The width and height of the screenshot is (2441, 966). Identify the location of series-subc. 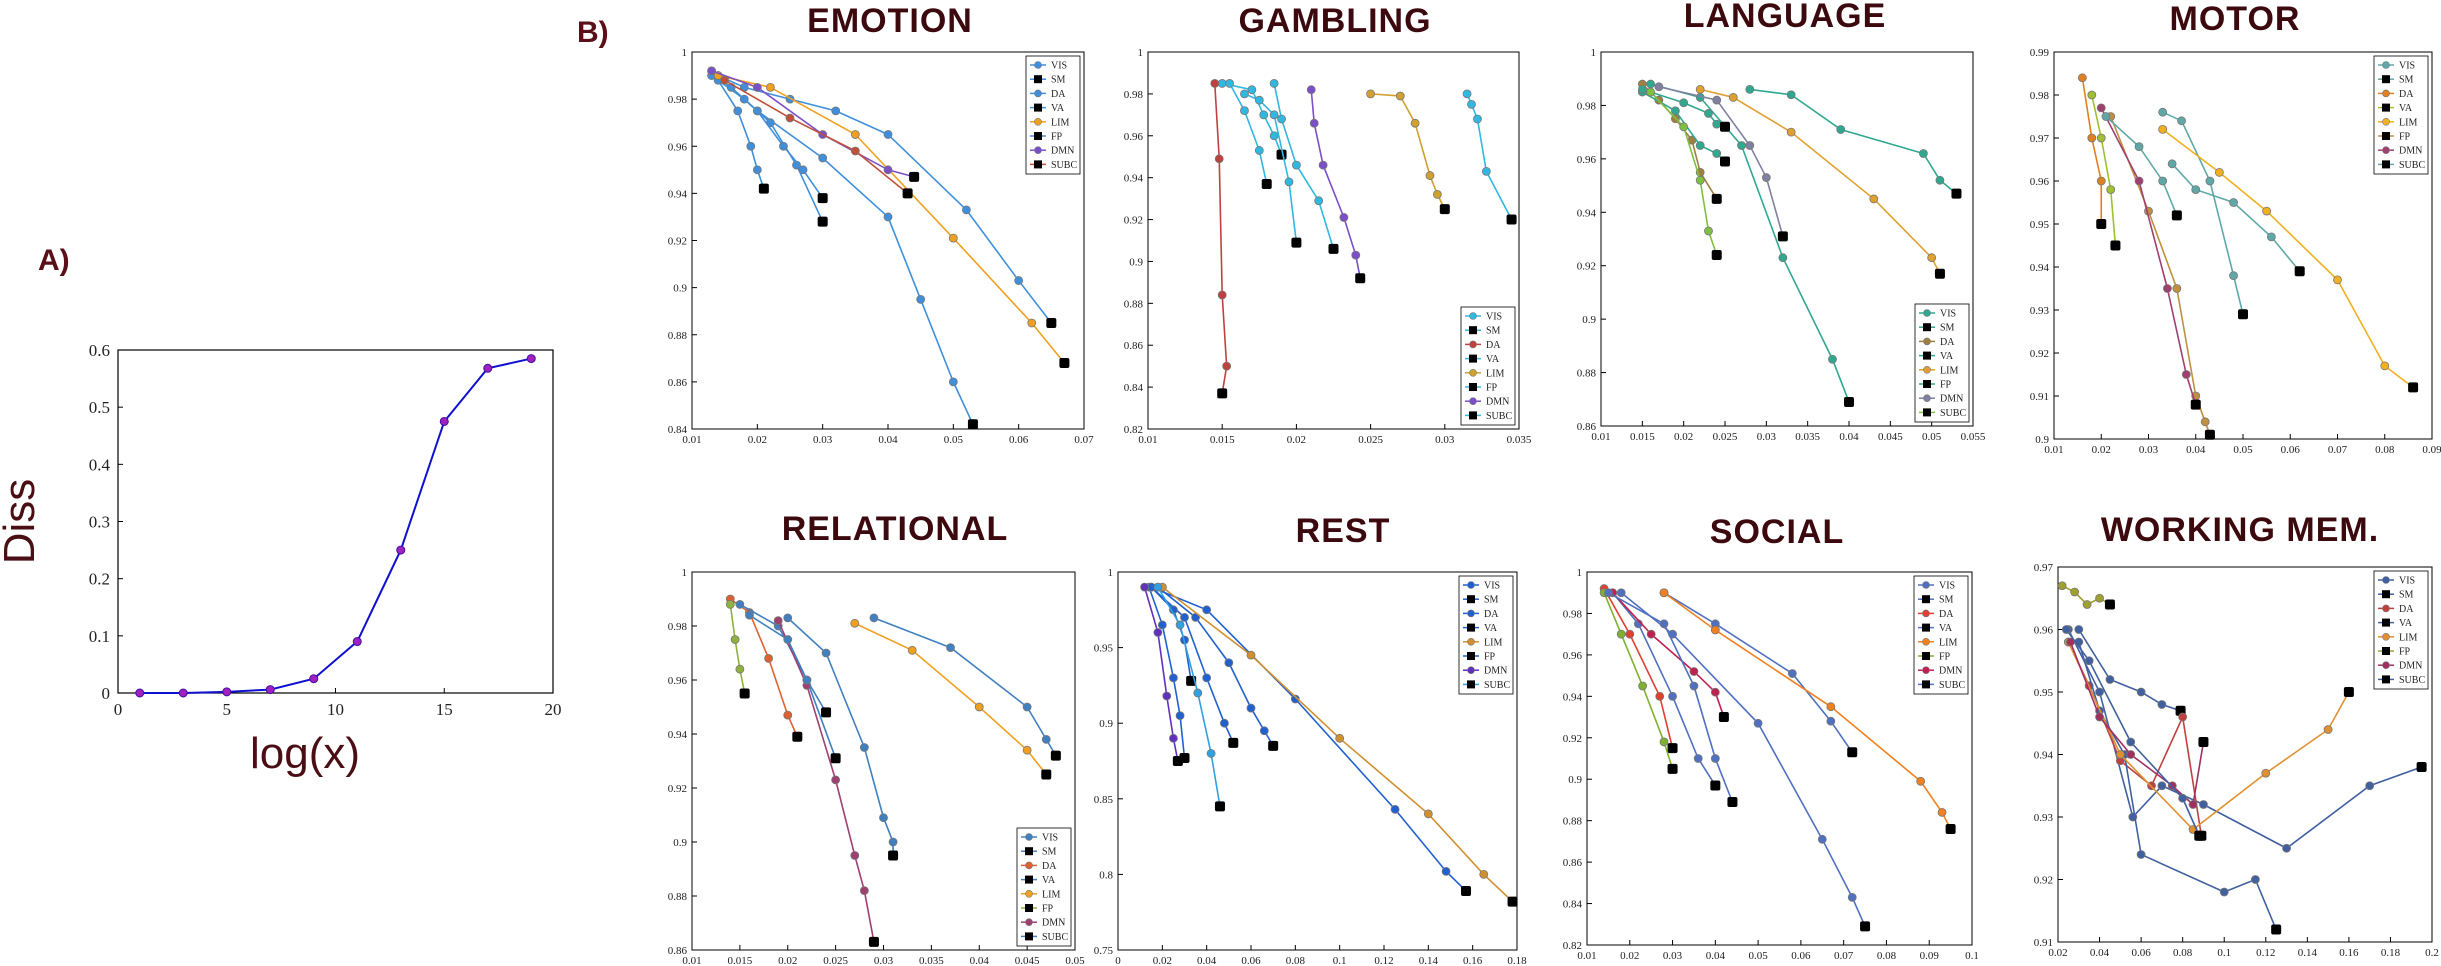
(816, 137).